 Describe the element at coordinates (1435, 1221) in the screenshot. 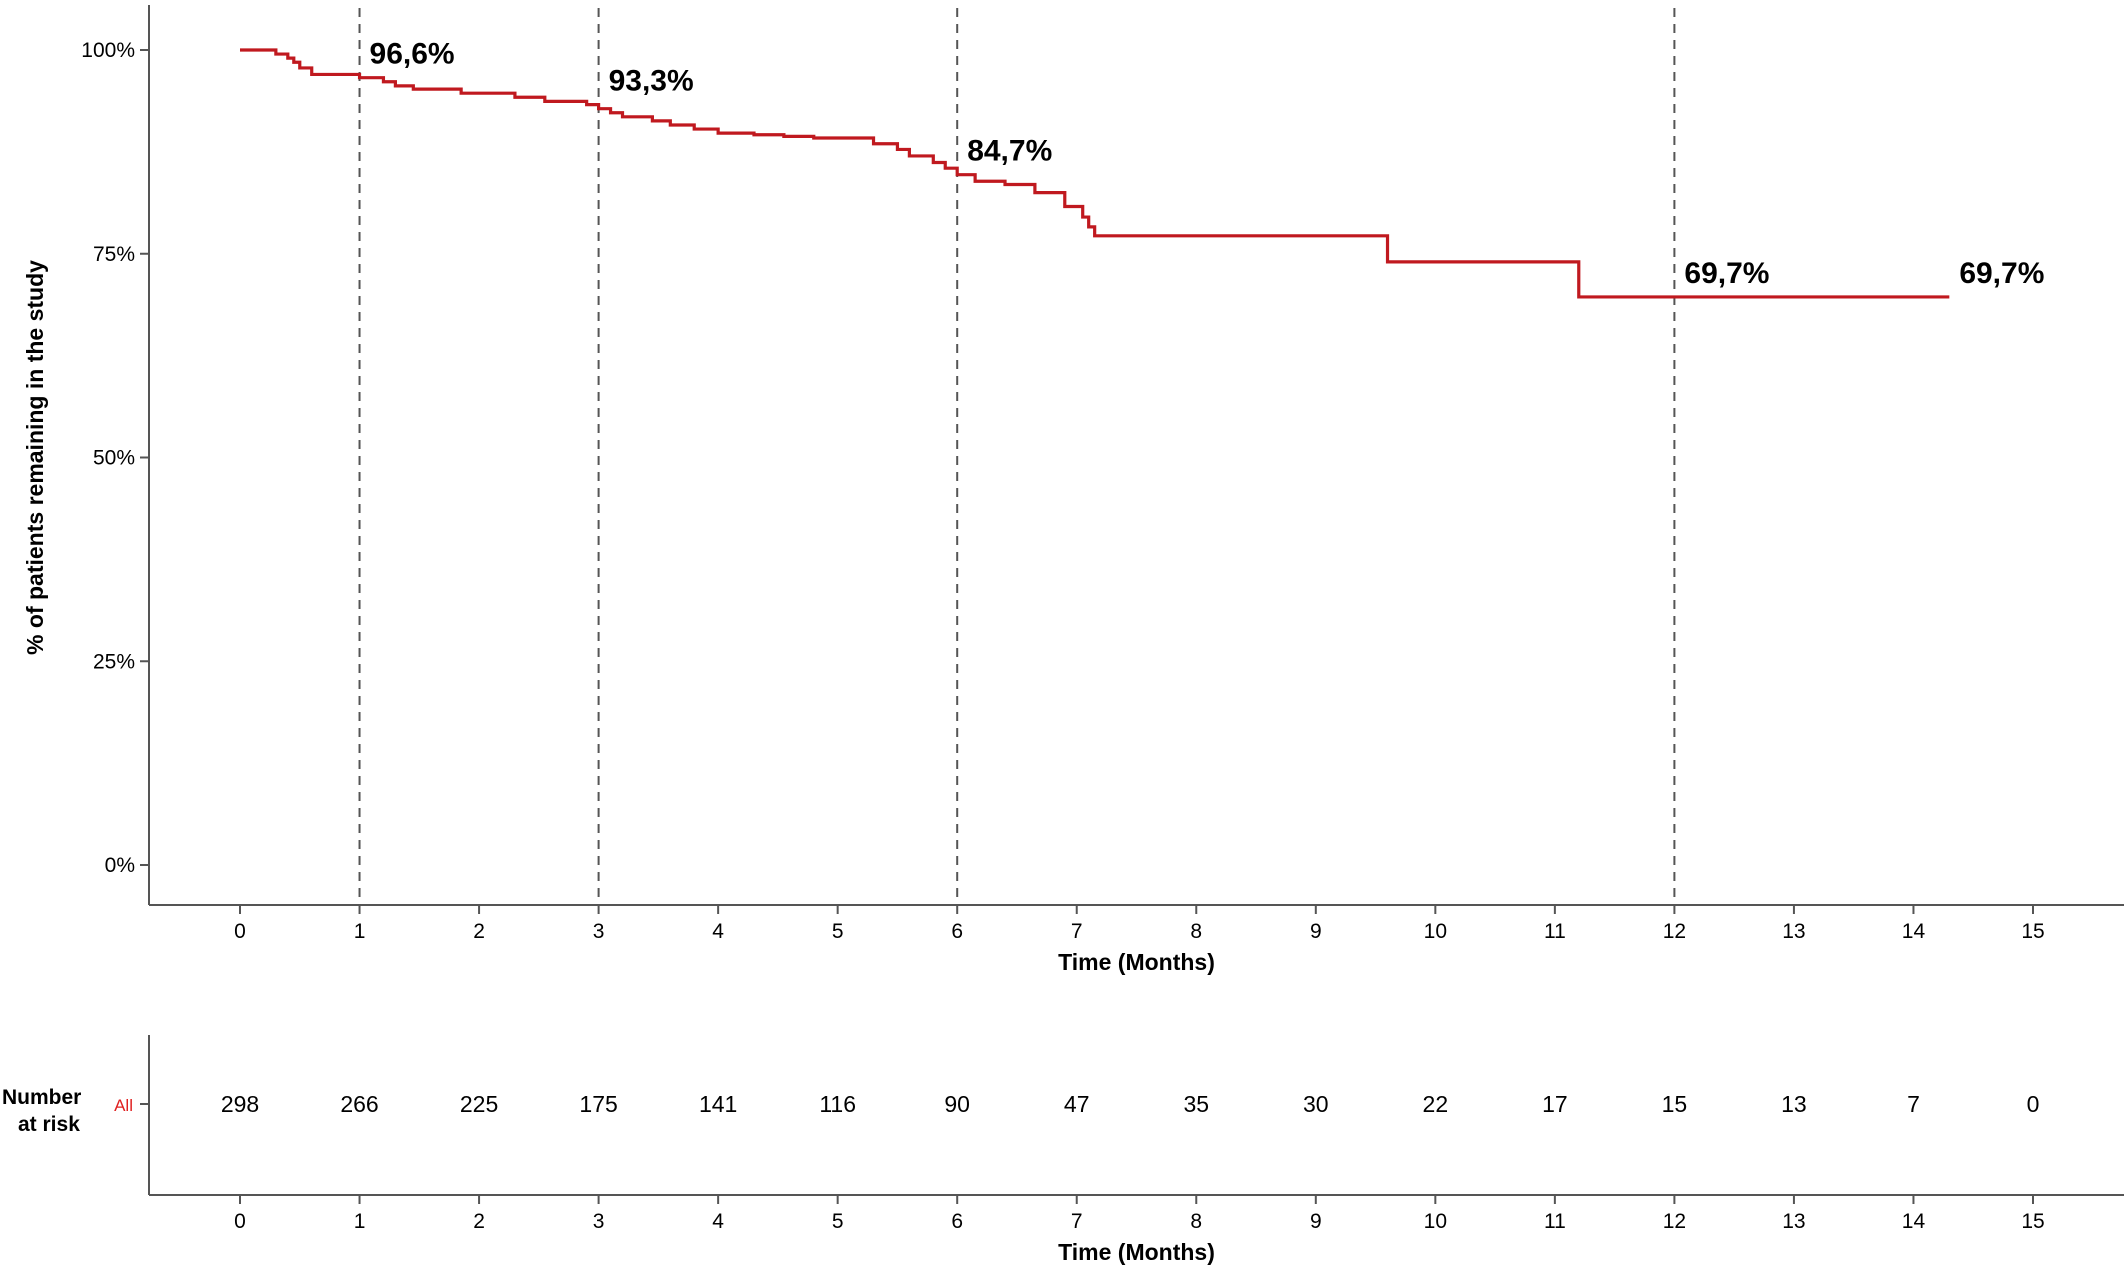

I see `risk-x-tick-label: 10` at that location.